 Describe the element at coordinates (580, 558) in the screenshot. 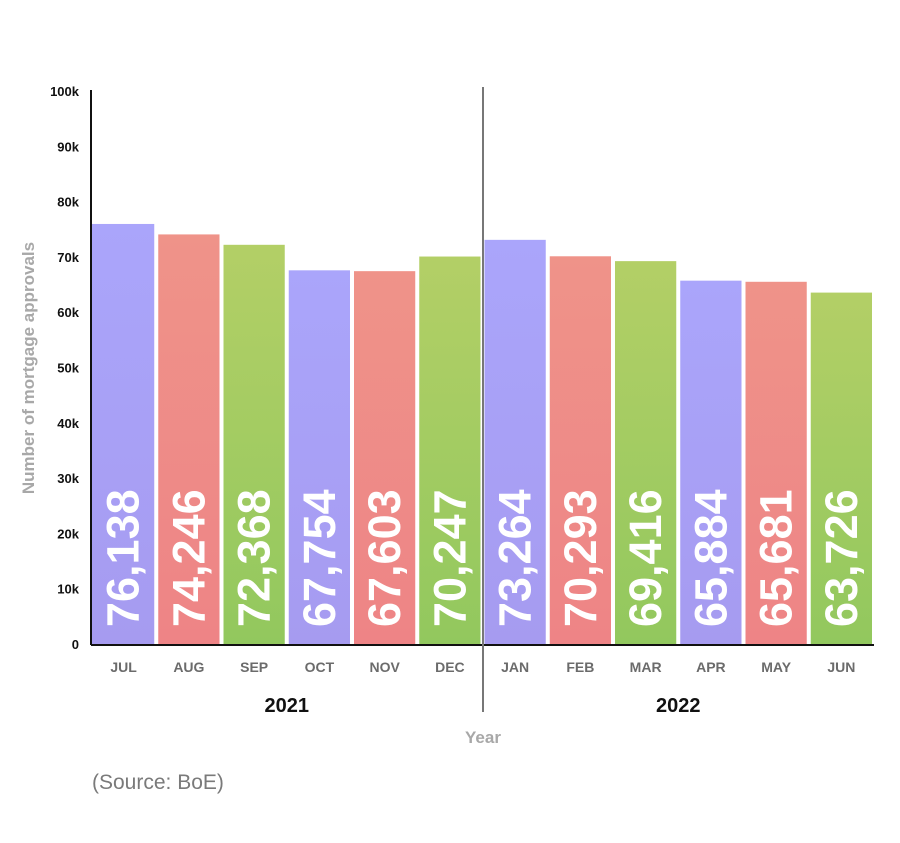

I see `bar-value-label: 70,293` at that location.